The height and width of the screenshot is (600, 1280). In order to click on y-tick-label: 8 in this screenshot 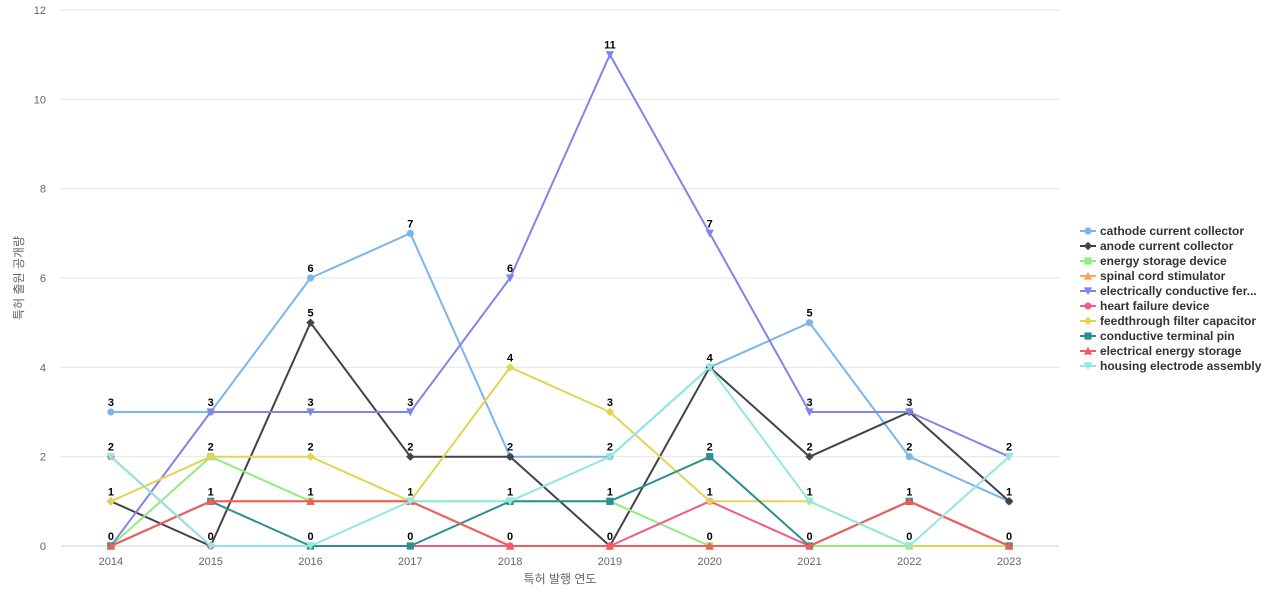, I will do `click(43, 190)`.